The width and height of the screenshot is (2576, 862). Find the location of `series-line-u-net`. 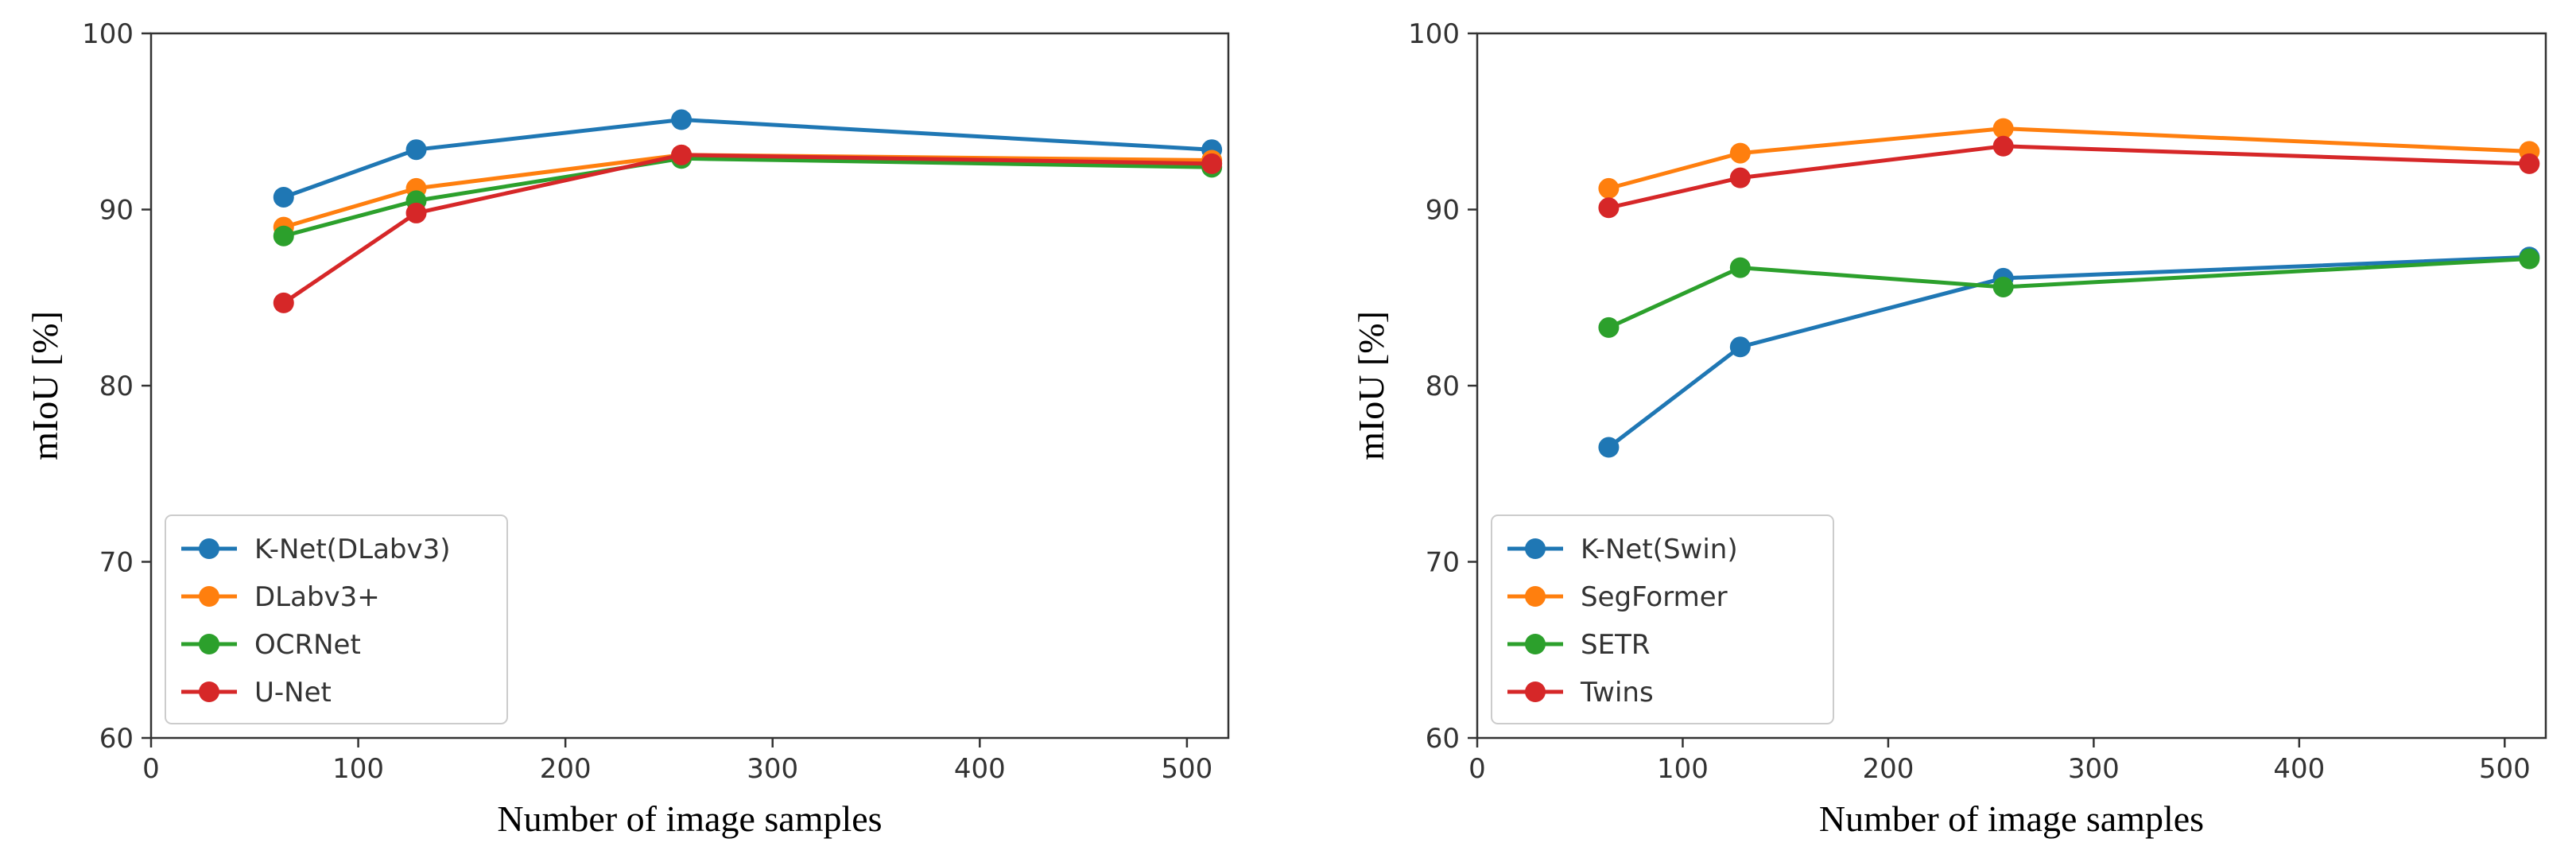

series-line-u-net is located at coordinates (747, 229).